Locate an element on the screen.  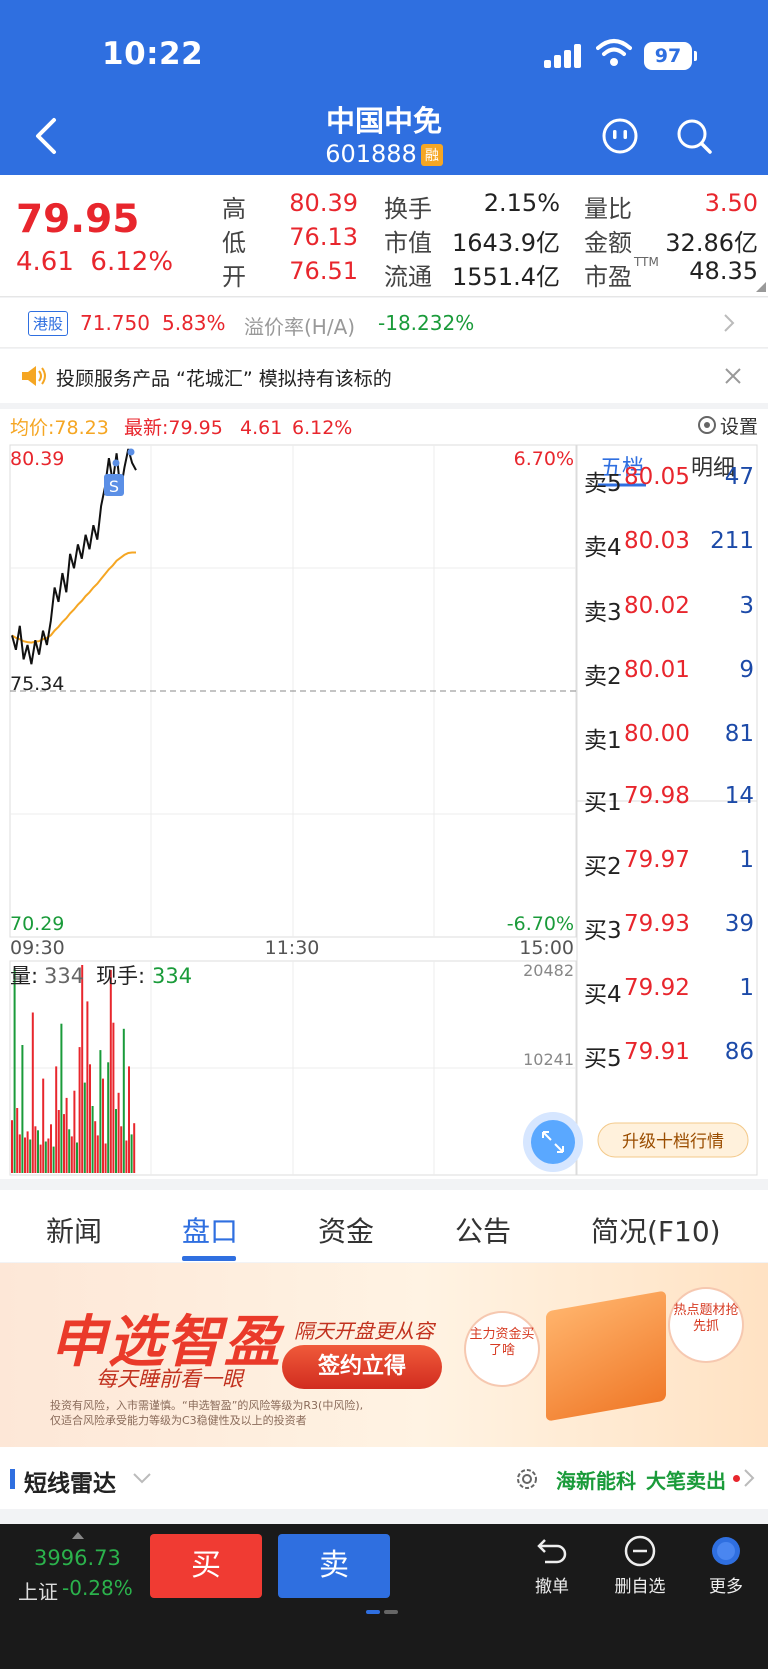
high-dot is located at coordinates (116, 463).